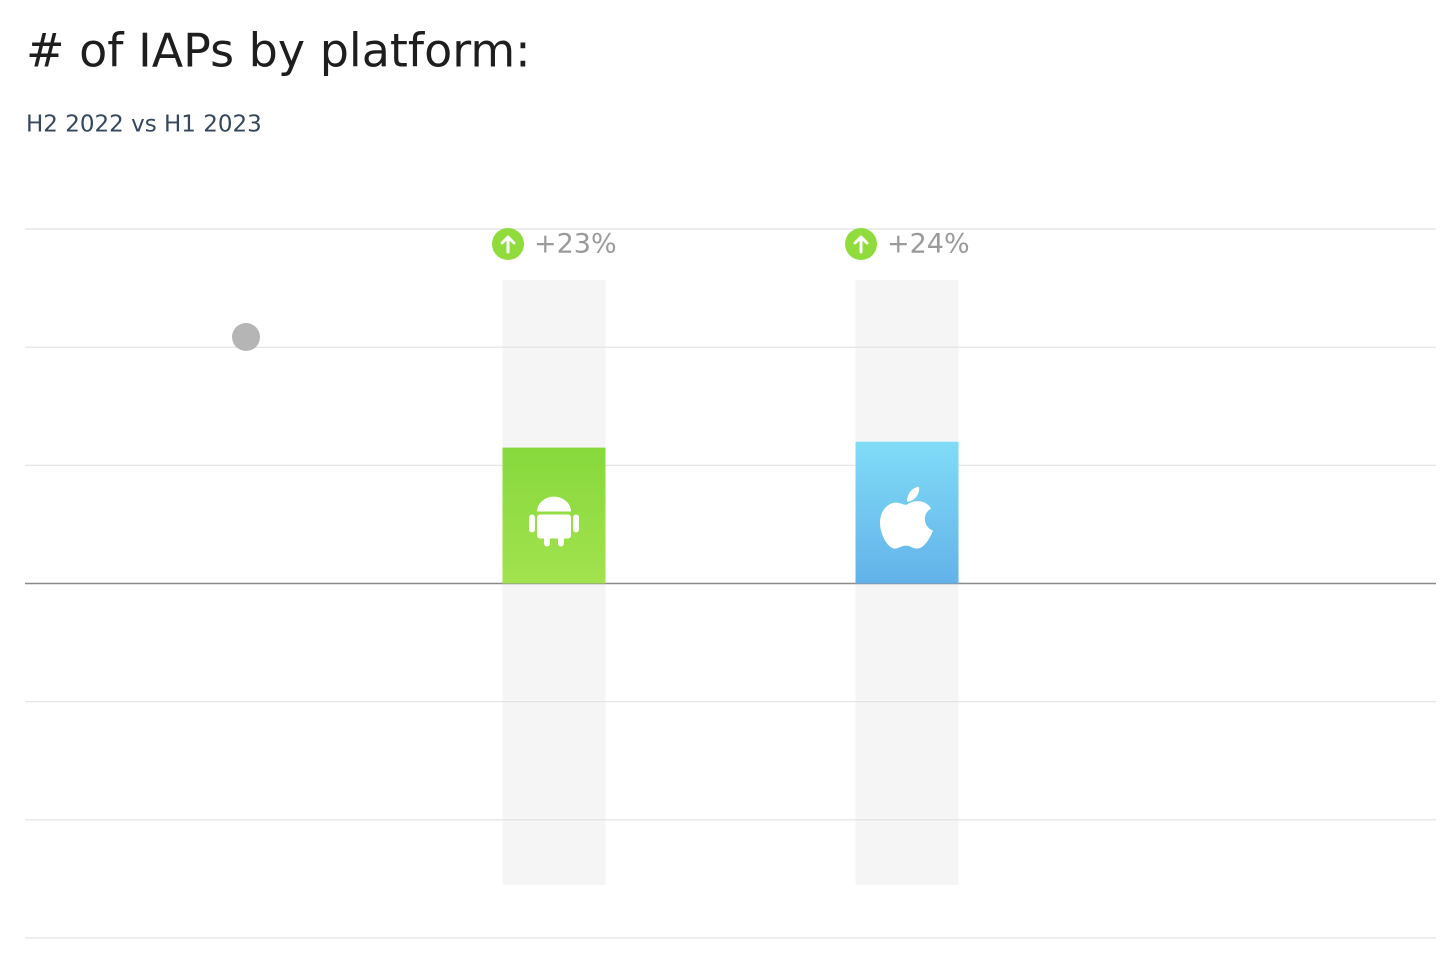  Describe the element at coordinates (246, 337) in the screenshot. I see `marker-dot` at that location.